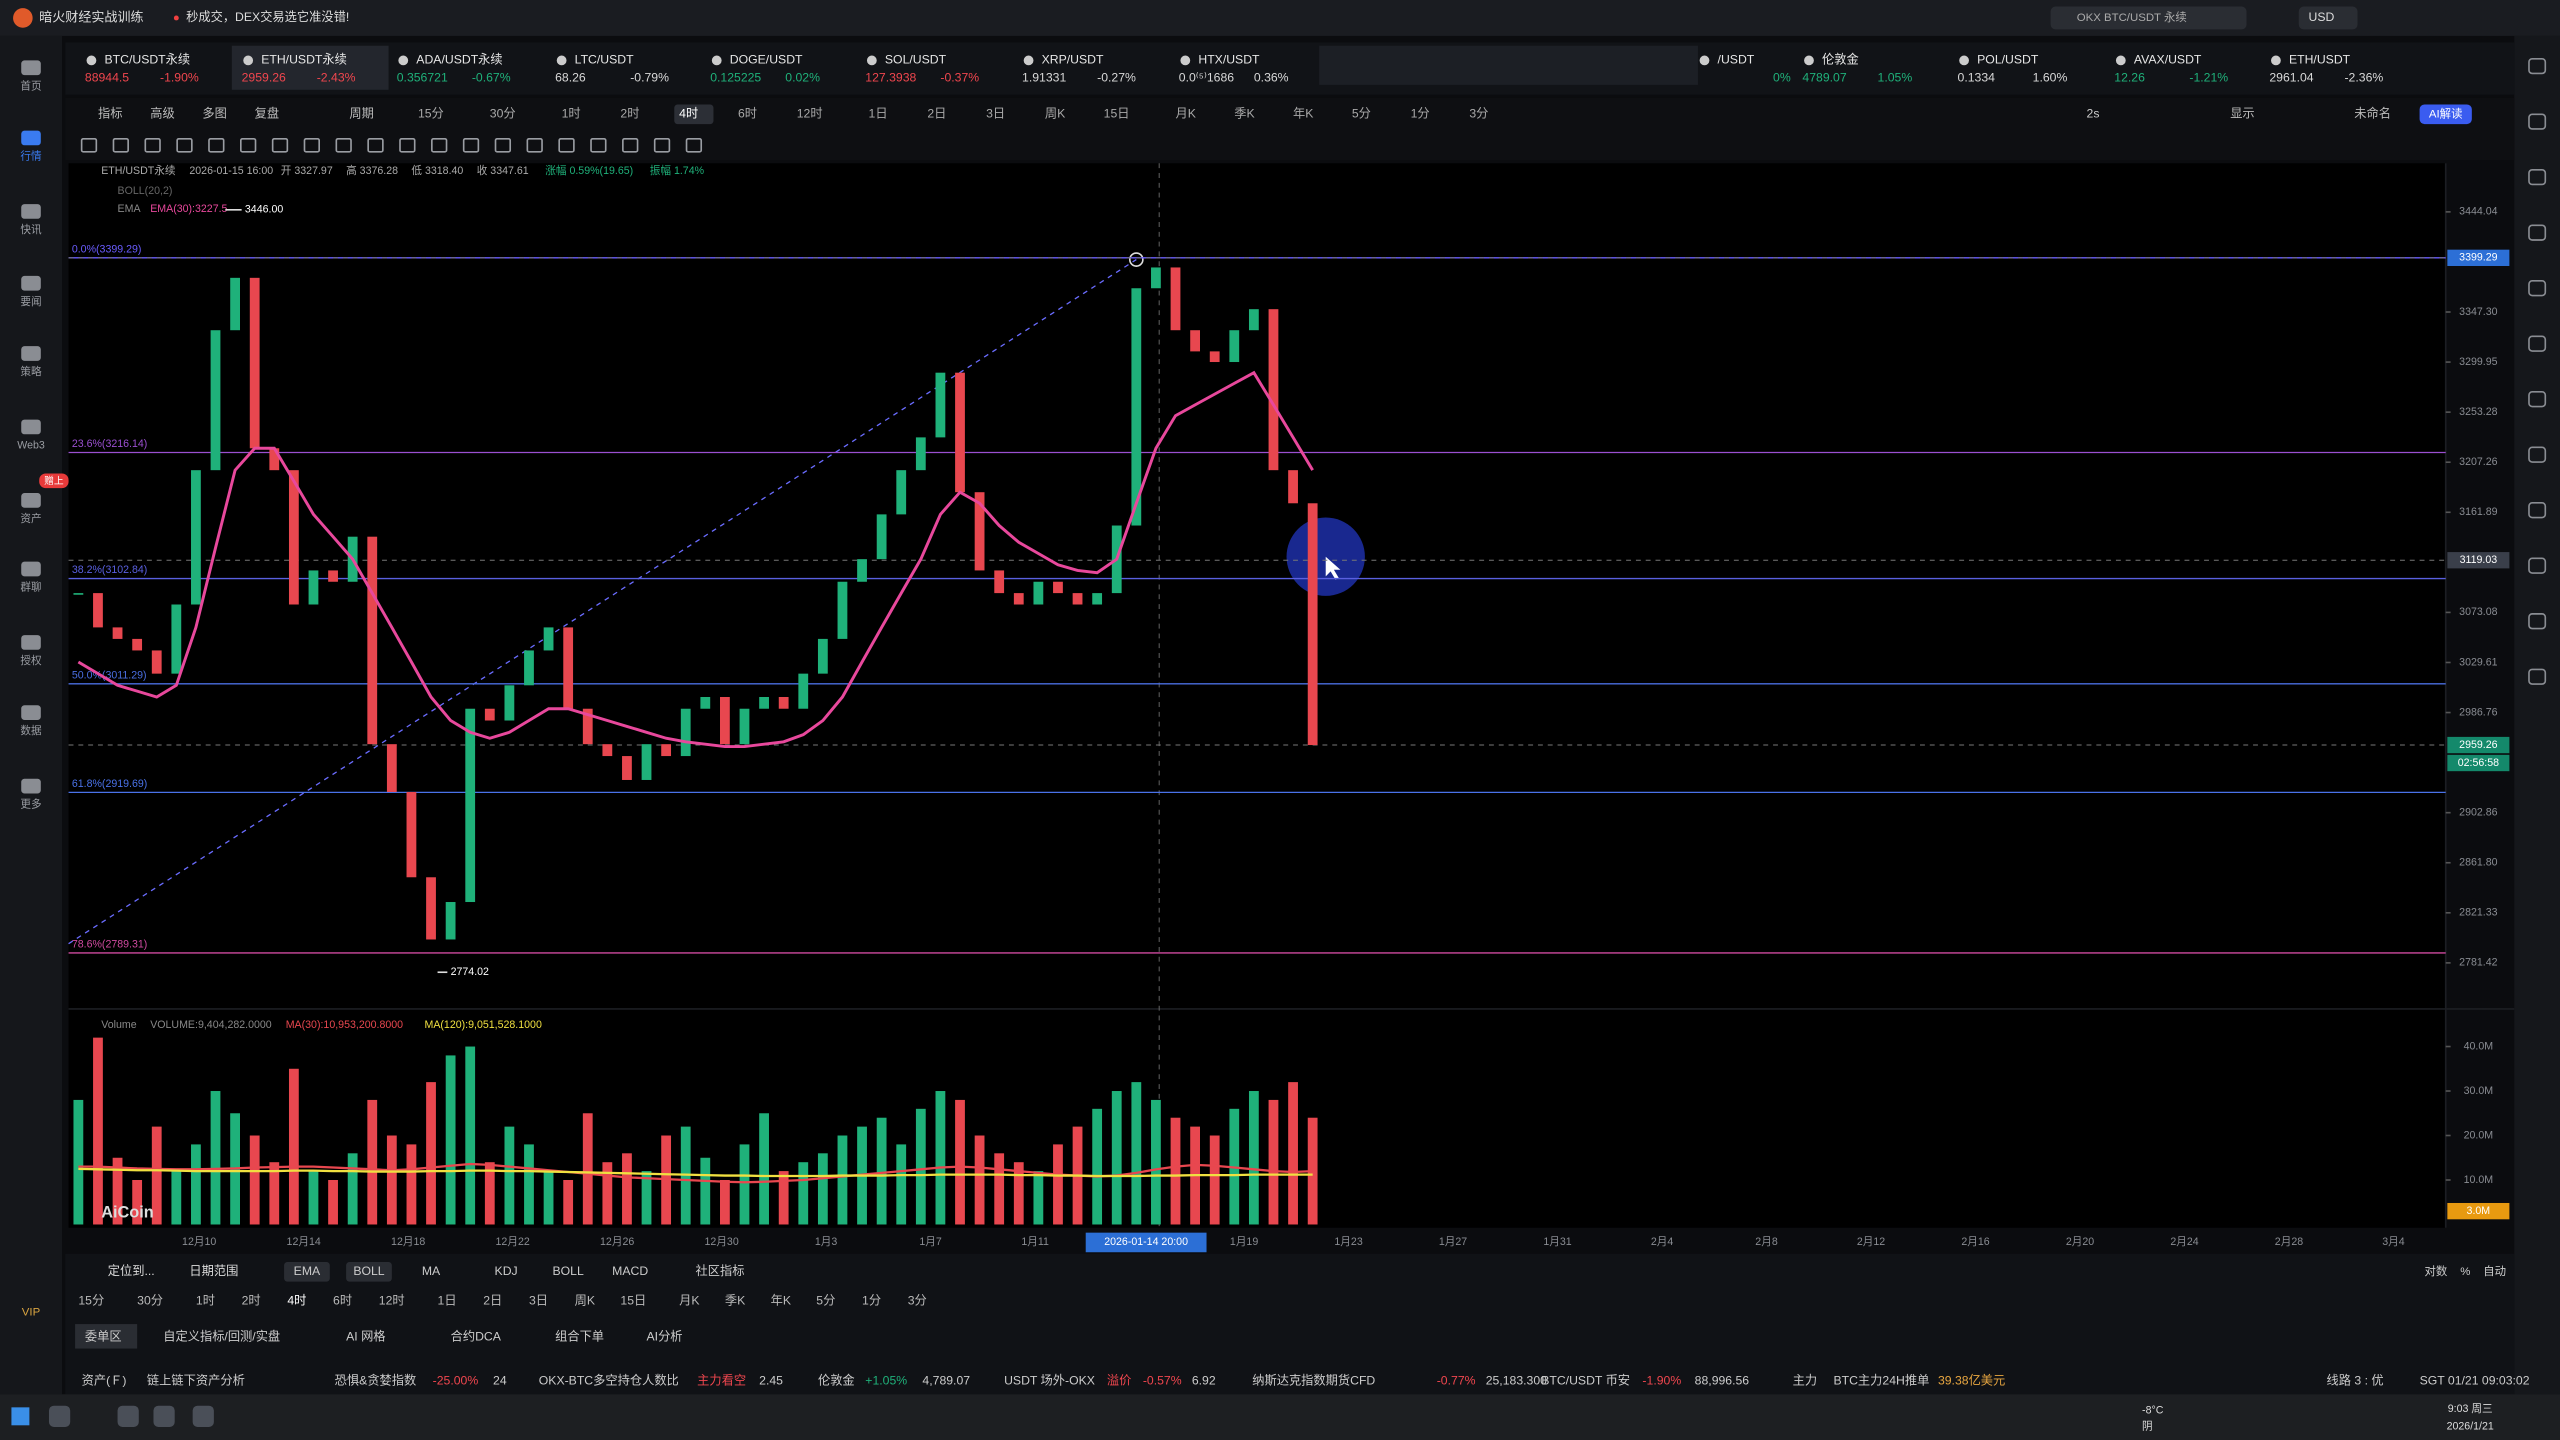  Describe the element at coordinates (459, 60) in the screenshot. I see `ticker-name: ADA/USDT永续` at that location.